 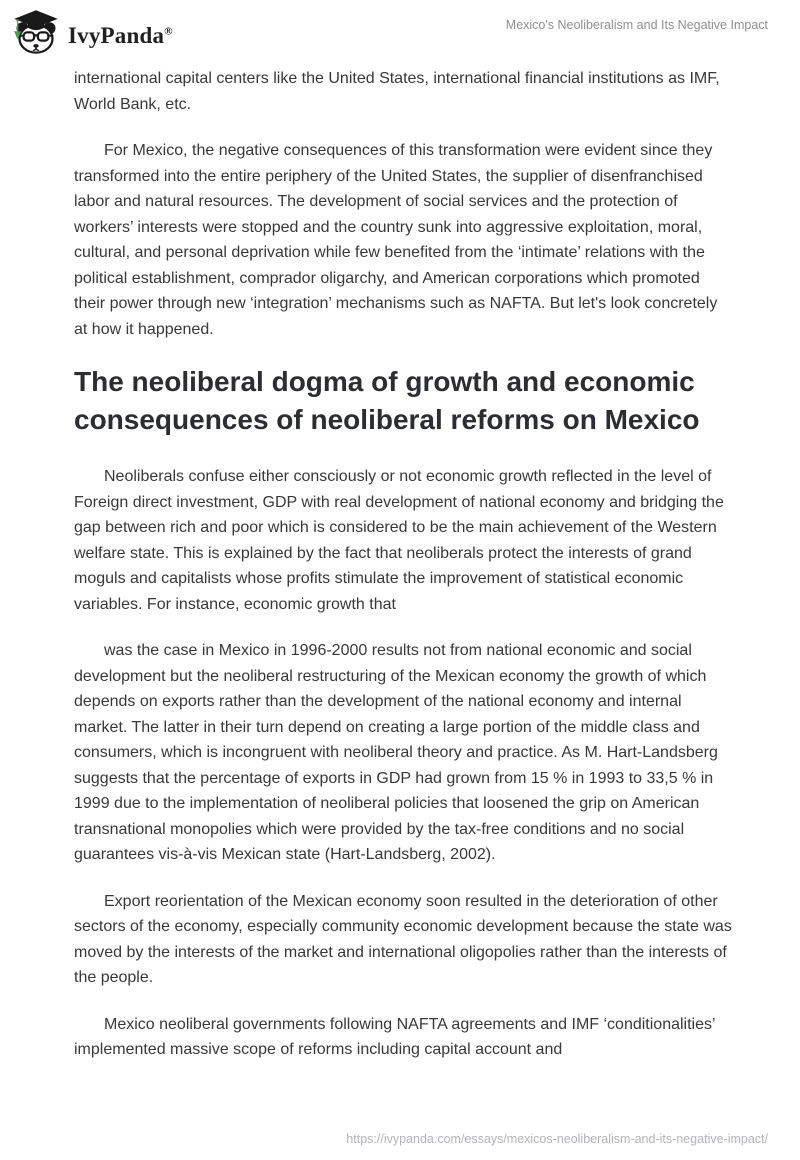 What do you see at coordinates (168, 30) in the screenshot?
I see `registered-trademark-symbol: ®` at bounding box center [168, 30].